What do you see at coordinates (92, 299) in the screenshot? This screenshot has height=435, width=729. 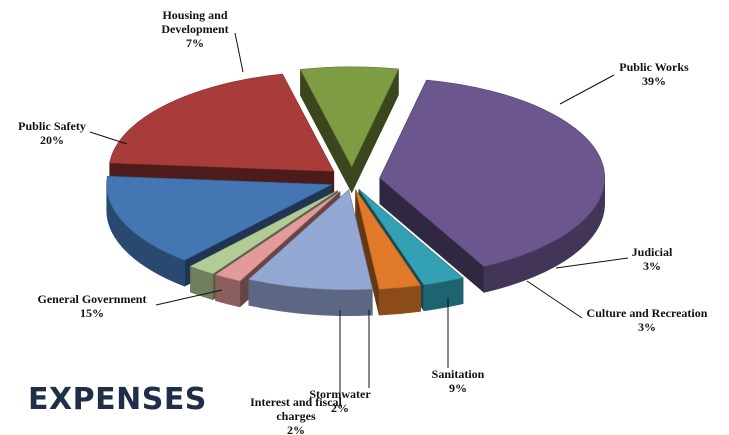 I see `slice-label-name: General Government` at bounding box center [92, 299].